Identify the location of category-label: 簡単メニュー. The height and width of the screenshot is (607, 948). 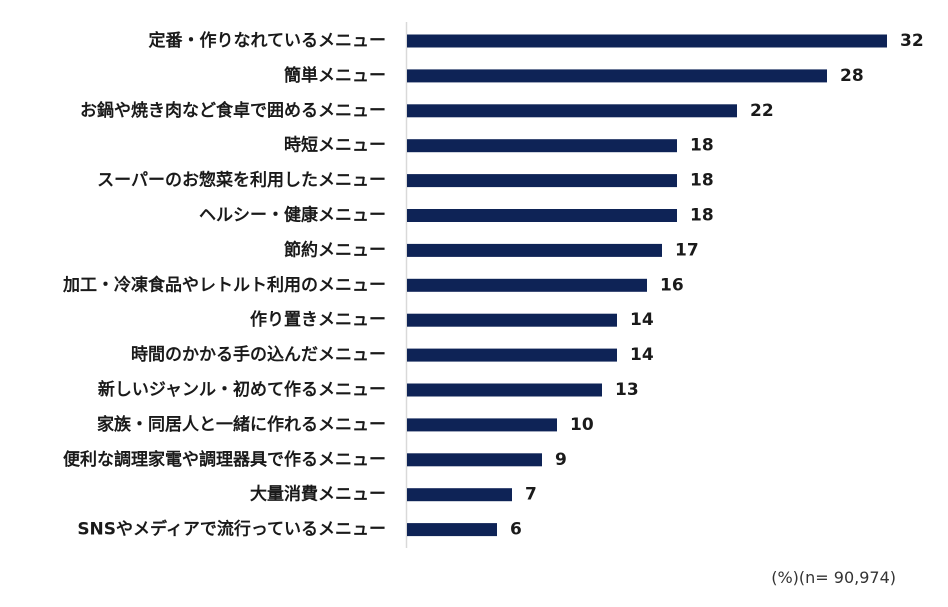
(334, 75).